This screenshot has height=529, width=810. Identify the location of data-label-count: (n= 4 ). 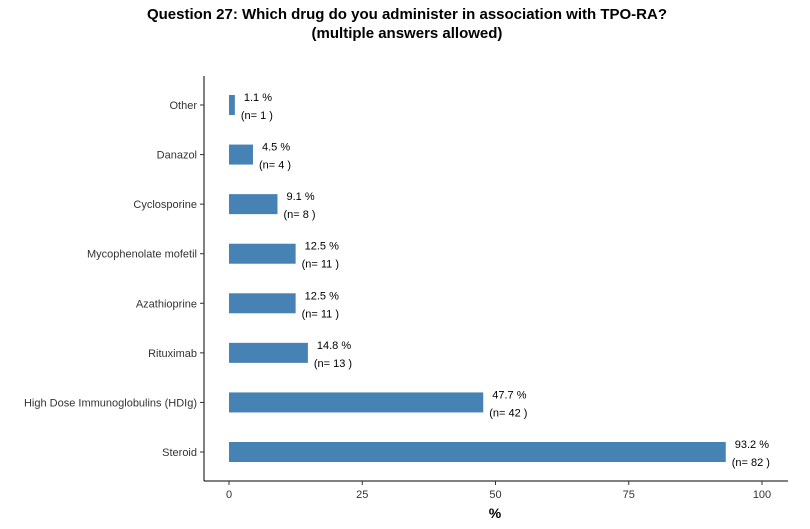
(275, 166).